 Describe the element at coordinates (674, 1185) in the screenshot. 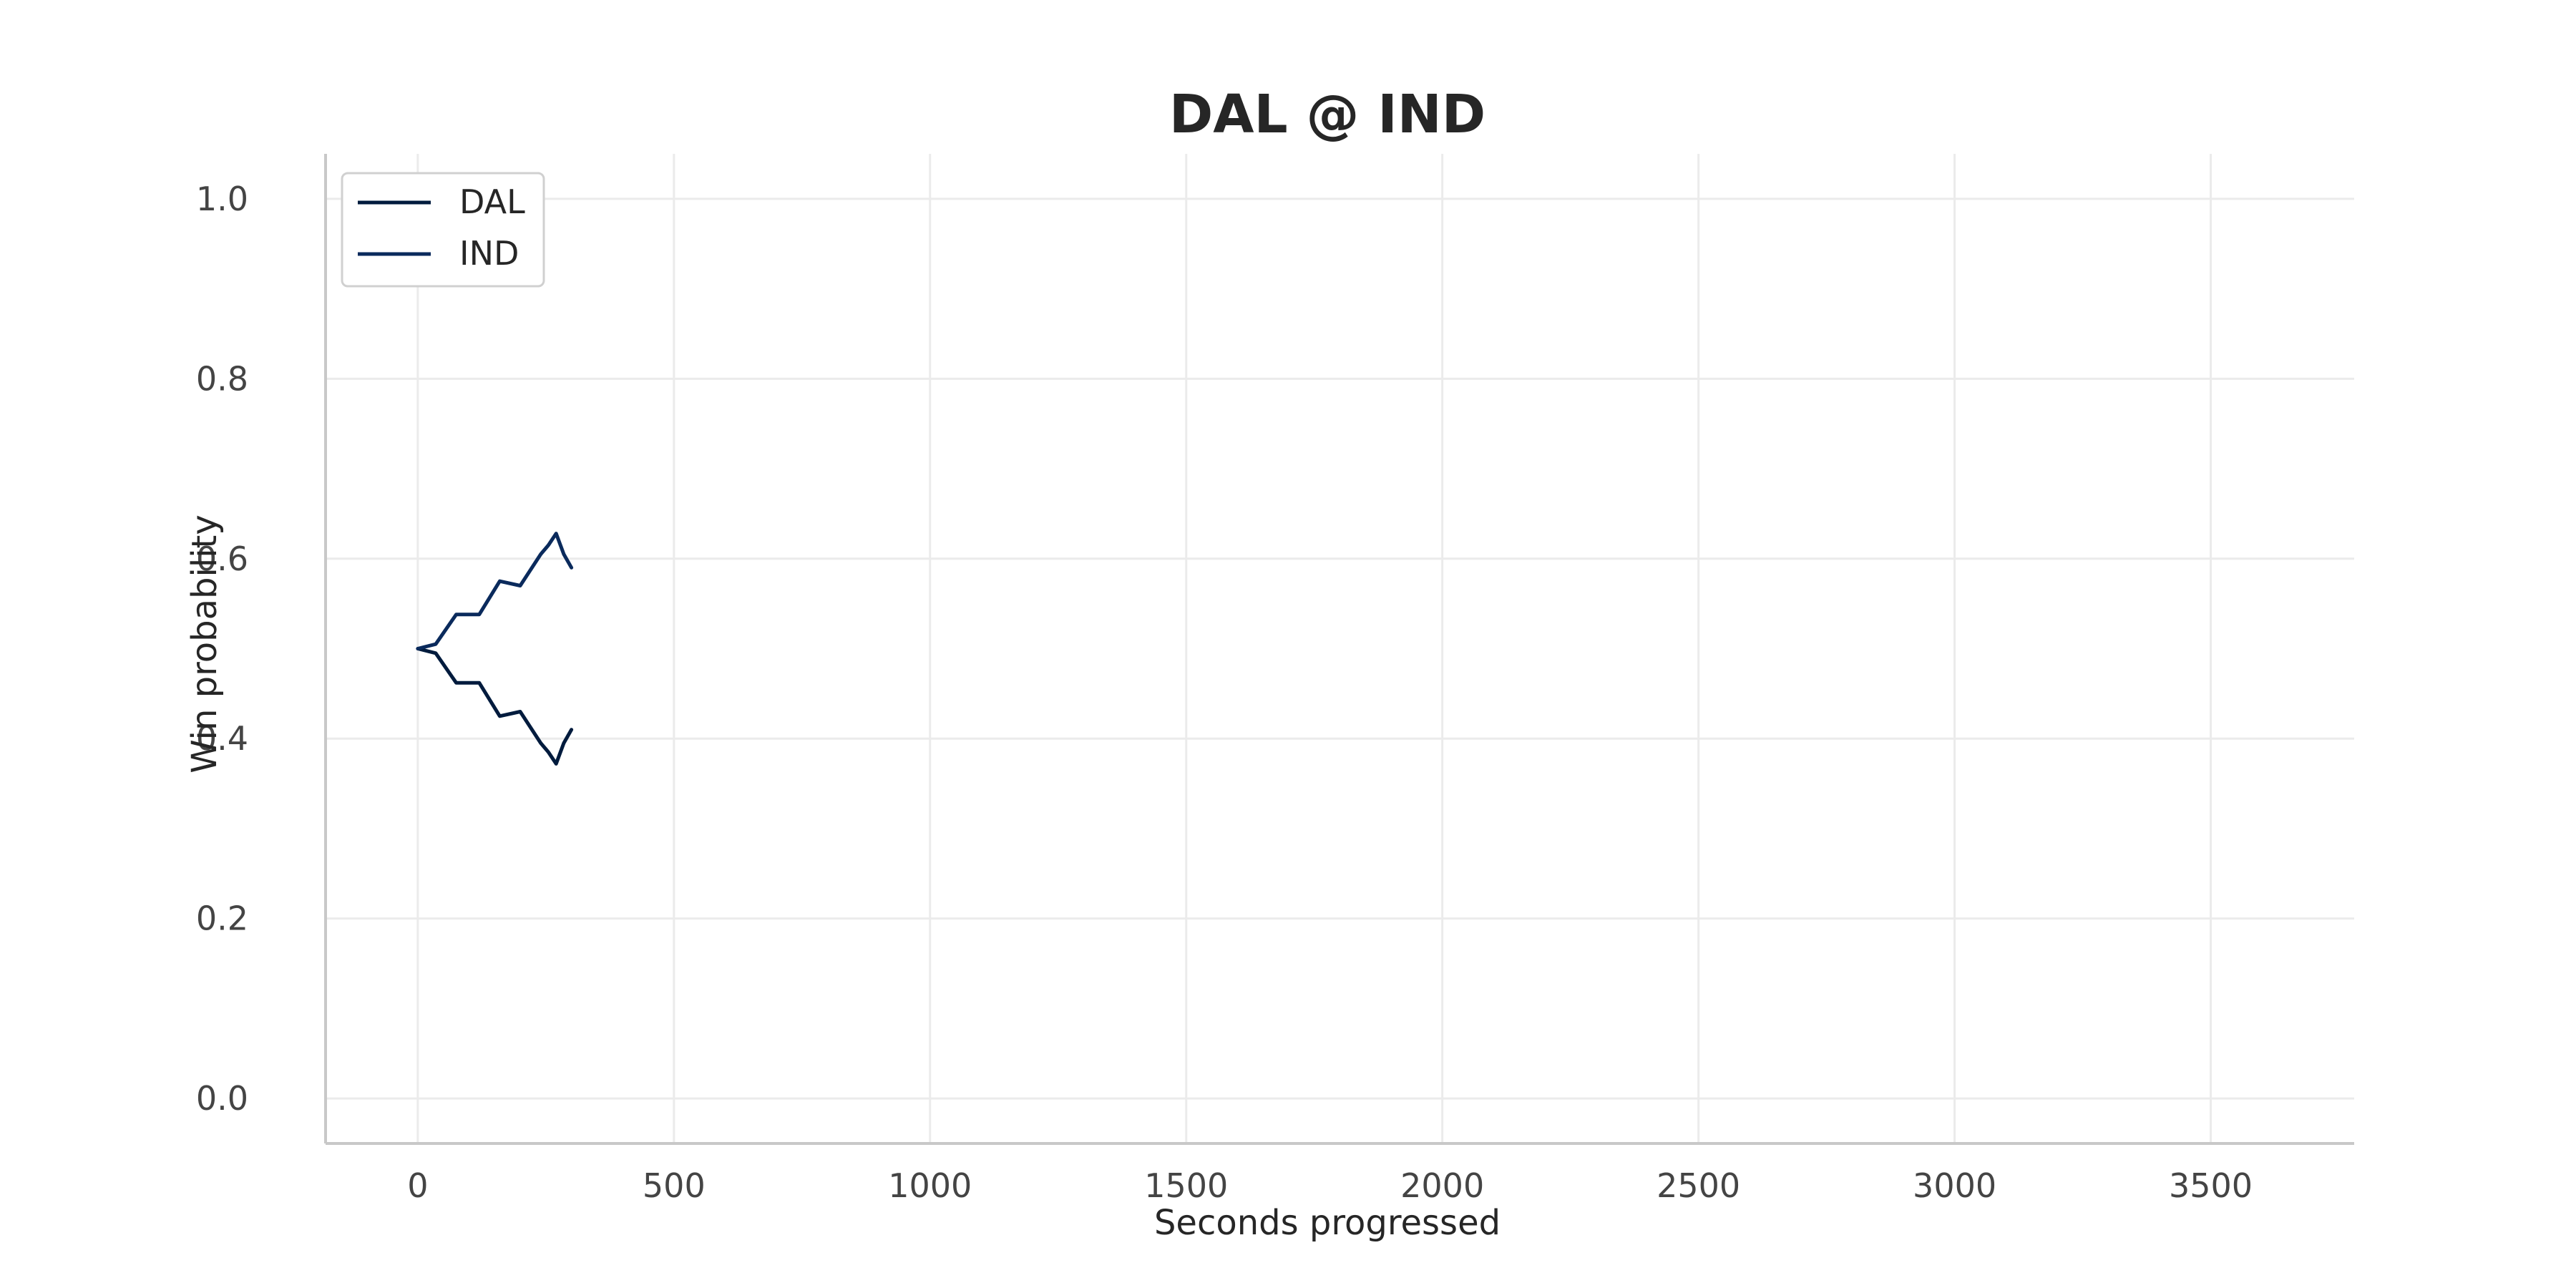

I see `x-tick-label: 500` at that location.